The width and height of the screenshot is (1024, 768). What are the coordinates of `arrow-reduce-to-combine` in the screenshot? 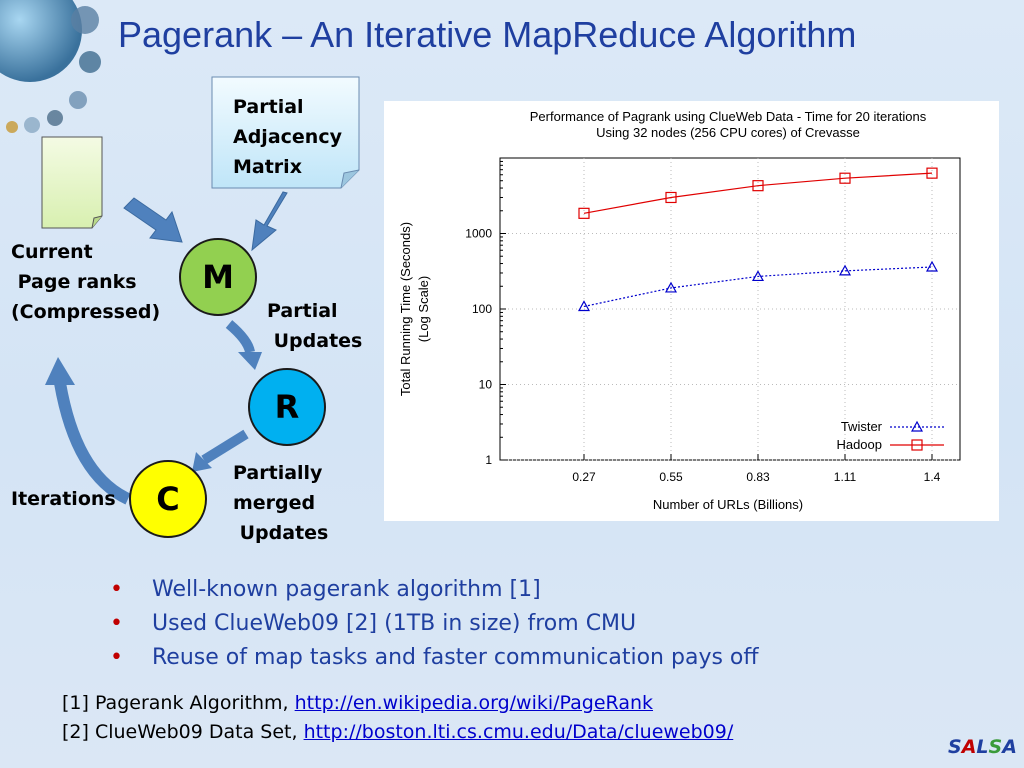 It's located at (225, 447).